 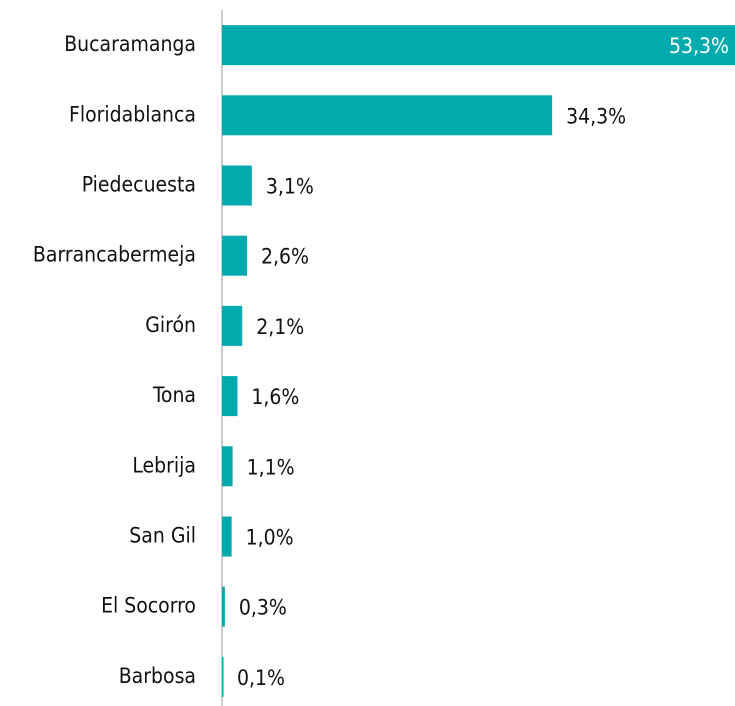 What do you see at coordinates (157, 676) in the screenshot?
I see `category-label: Barbosa` at bounding box center [157, 676].